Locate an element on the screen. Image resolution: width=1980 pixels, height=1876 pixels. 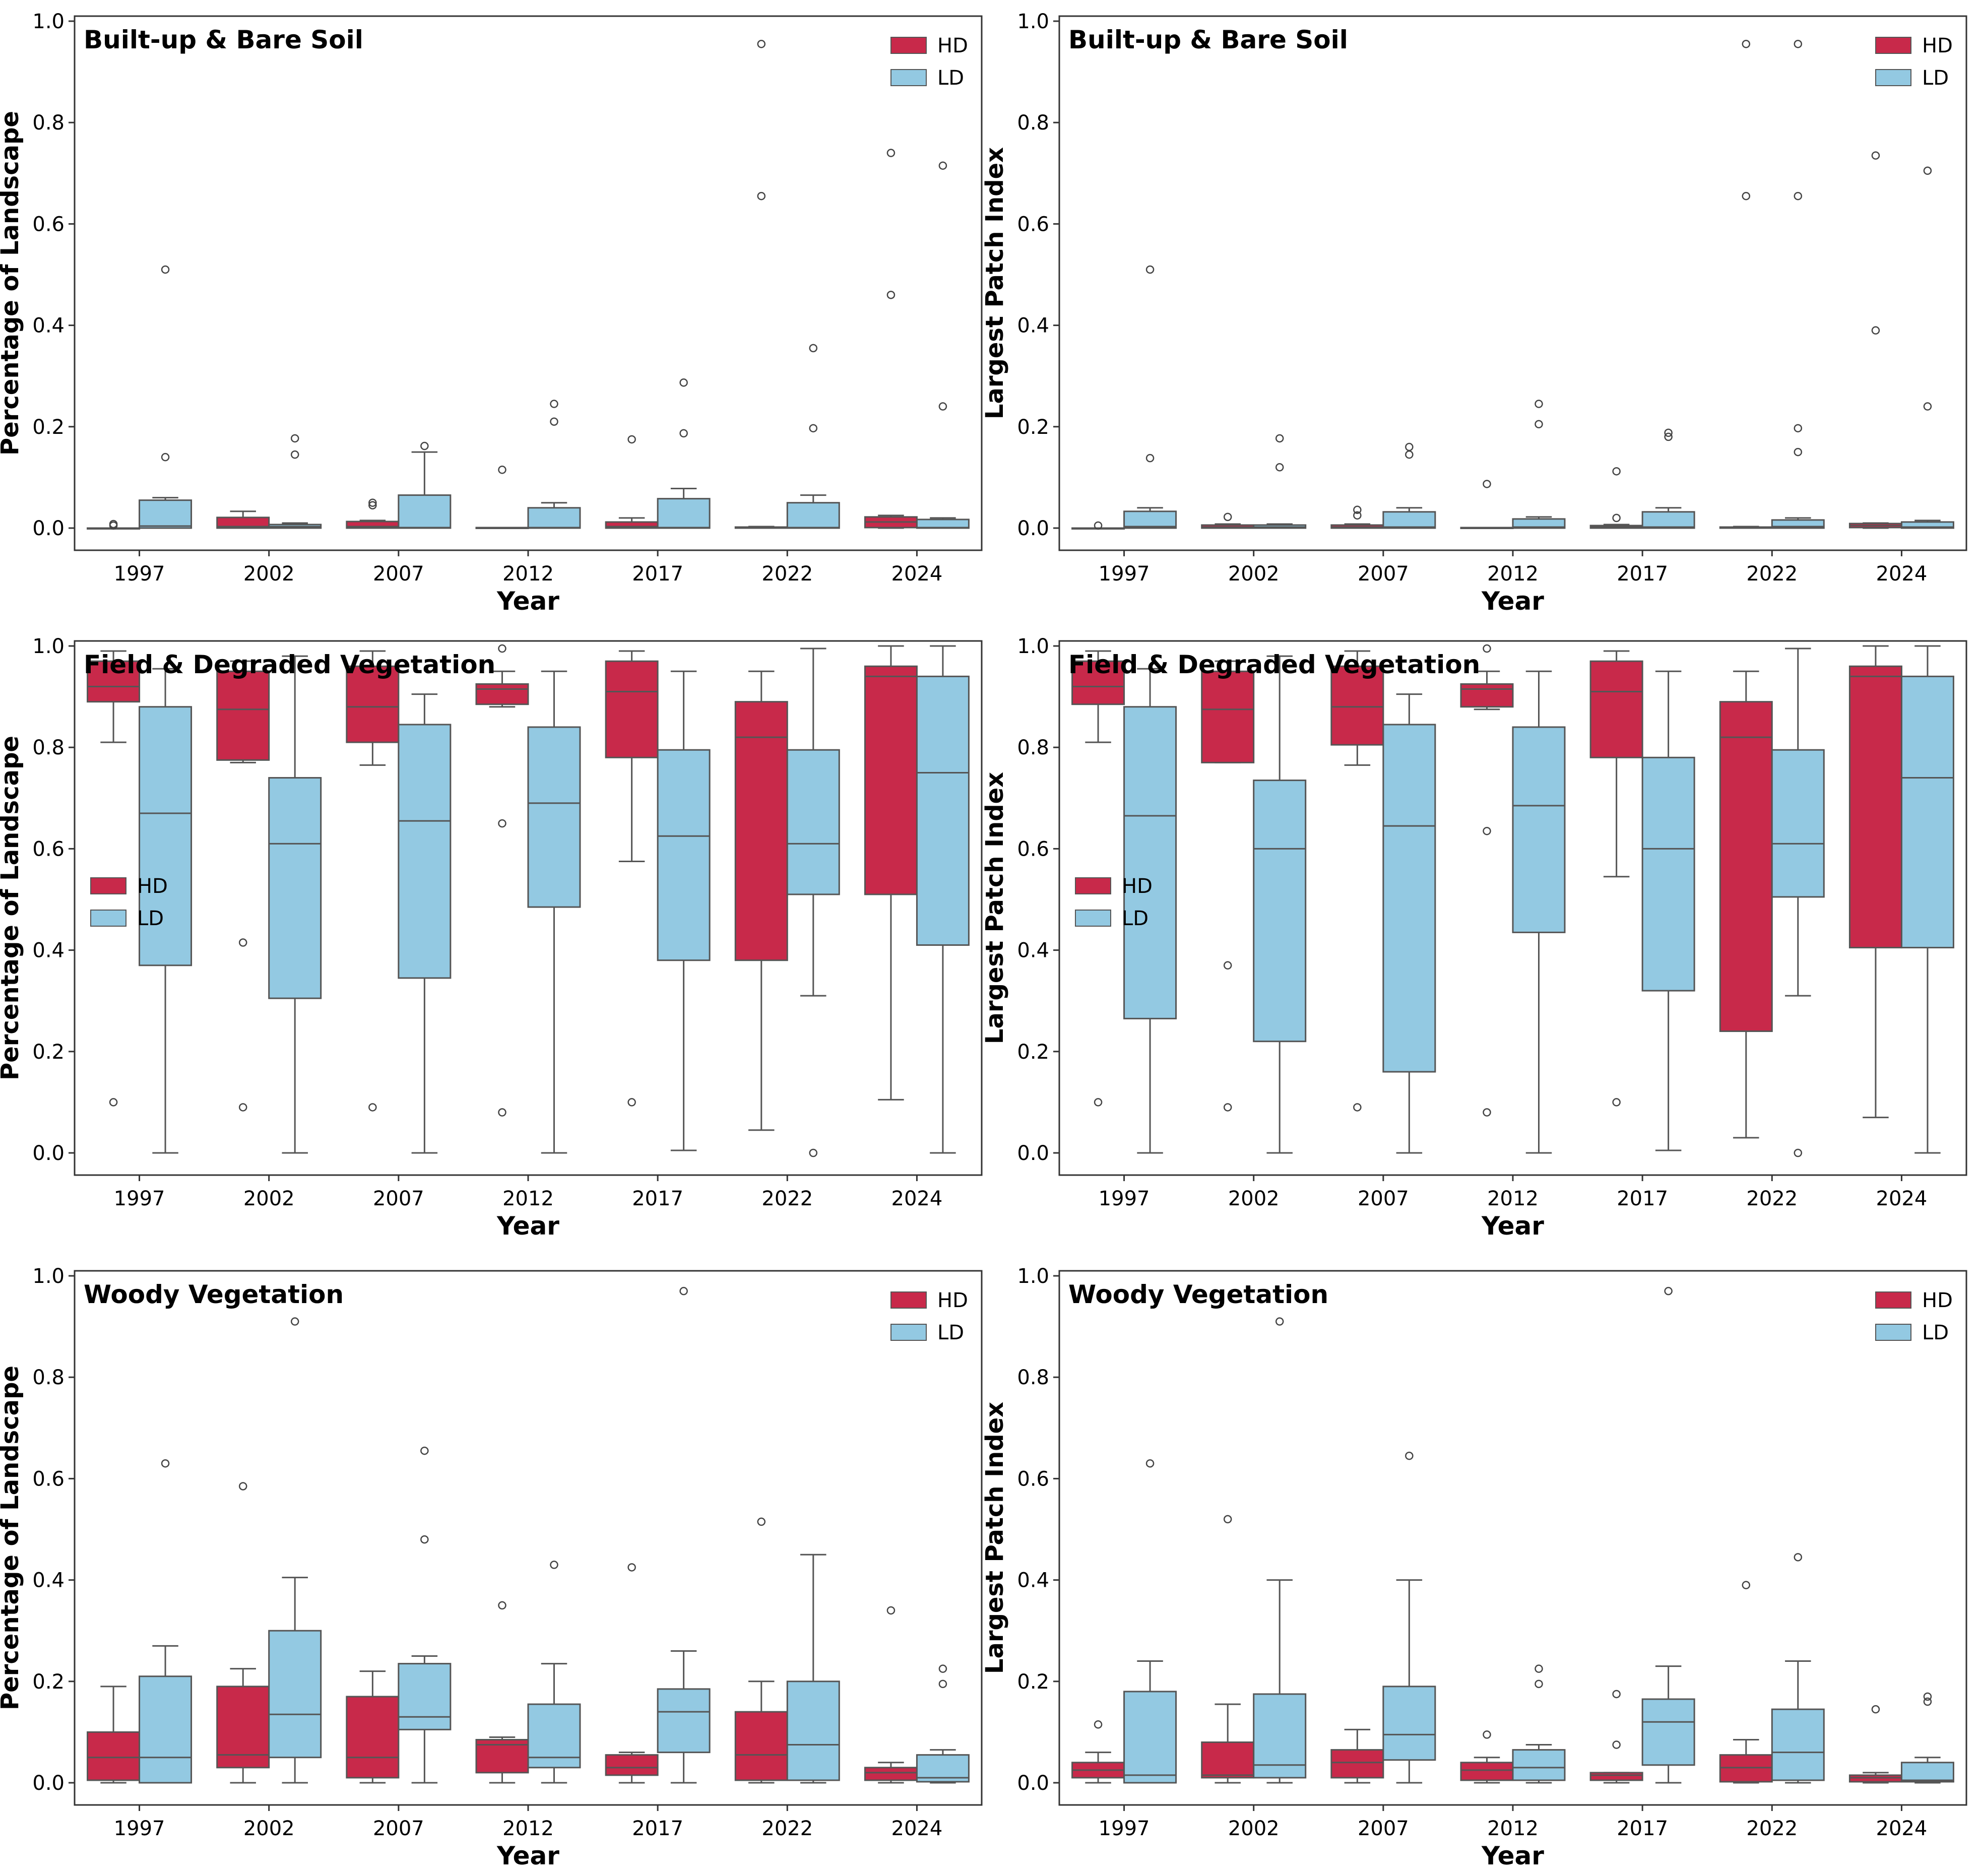
y-axis-label: Percentage of Landscape is located at coordinates (12, 908).